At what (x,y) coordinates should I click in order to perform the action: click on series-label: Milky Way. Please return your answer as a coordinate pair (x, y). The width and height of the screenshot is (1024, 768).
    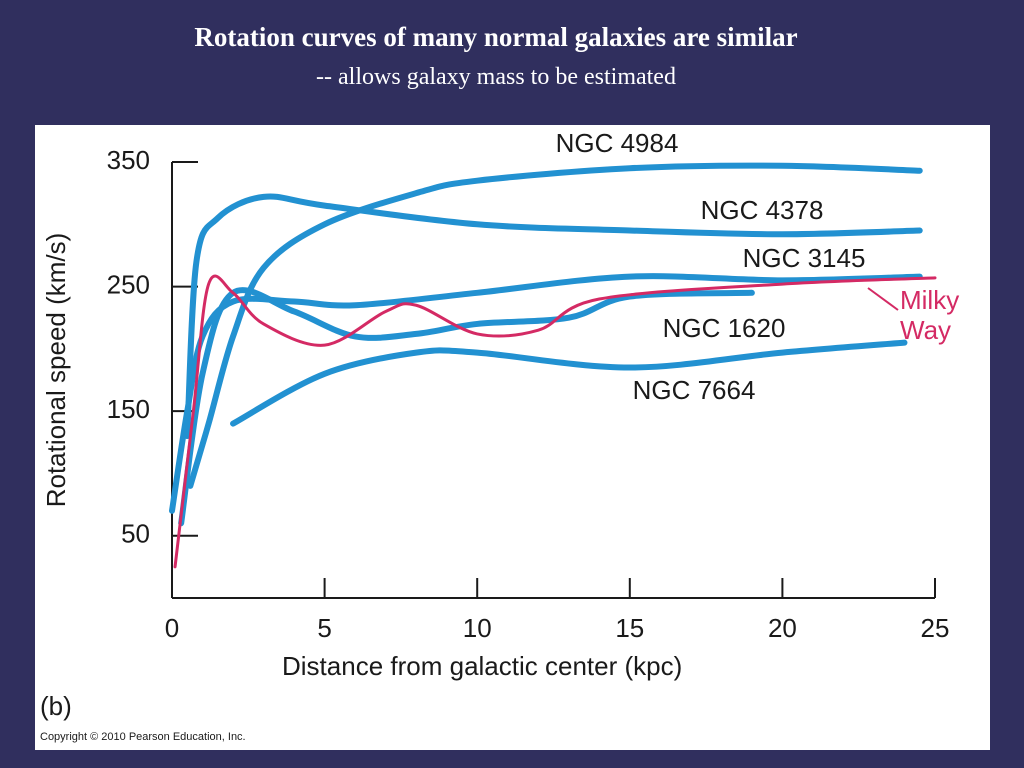
    Looking at the image, I should click on (930, 315).